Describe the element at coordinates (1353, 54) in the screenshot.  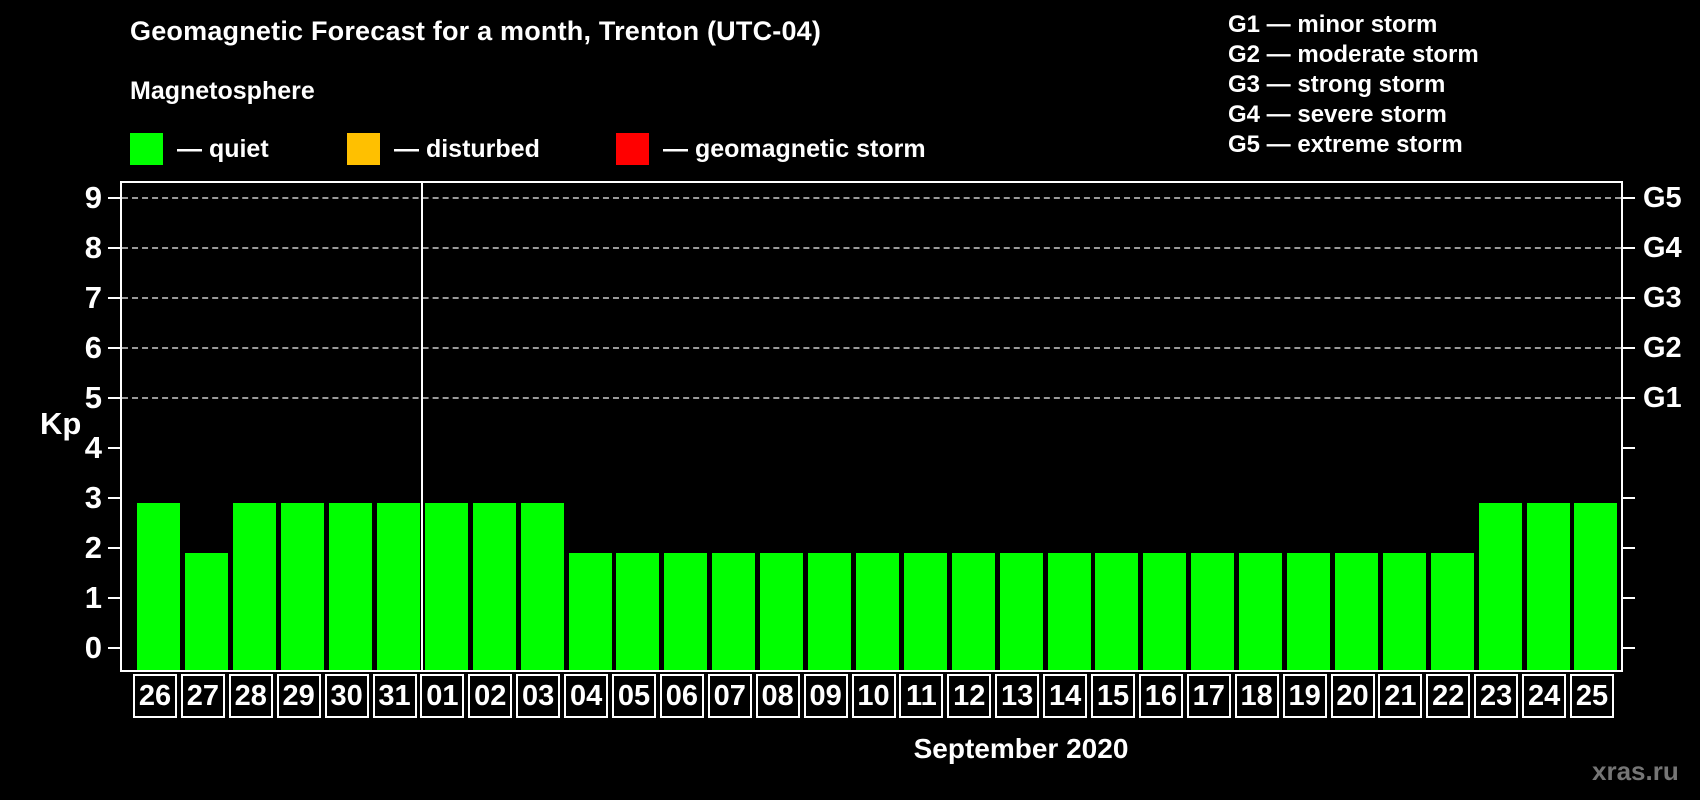
I see `storm-scale-g2: G2 — moderate storm` at that location.